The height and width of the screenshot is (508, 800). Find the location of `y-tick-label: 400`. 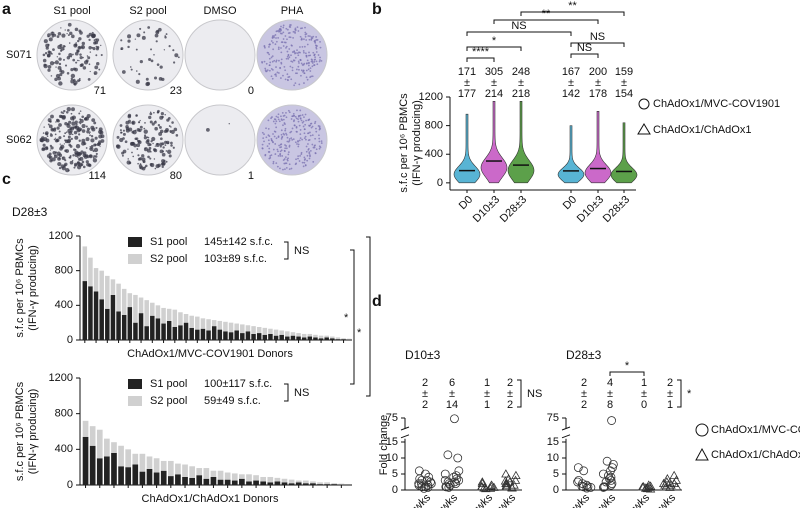

y-tick-label: 400 is located at coordinates (434, 154).